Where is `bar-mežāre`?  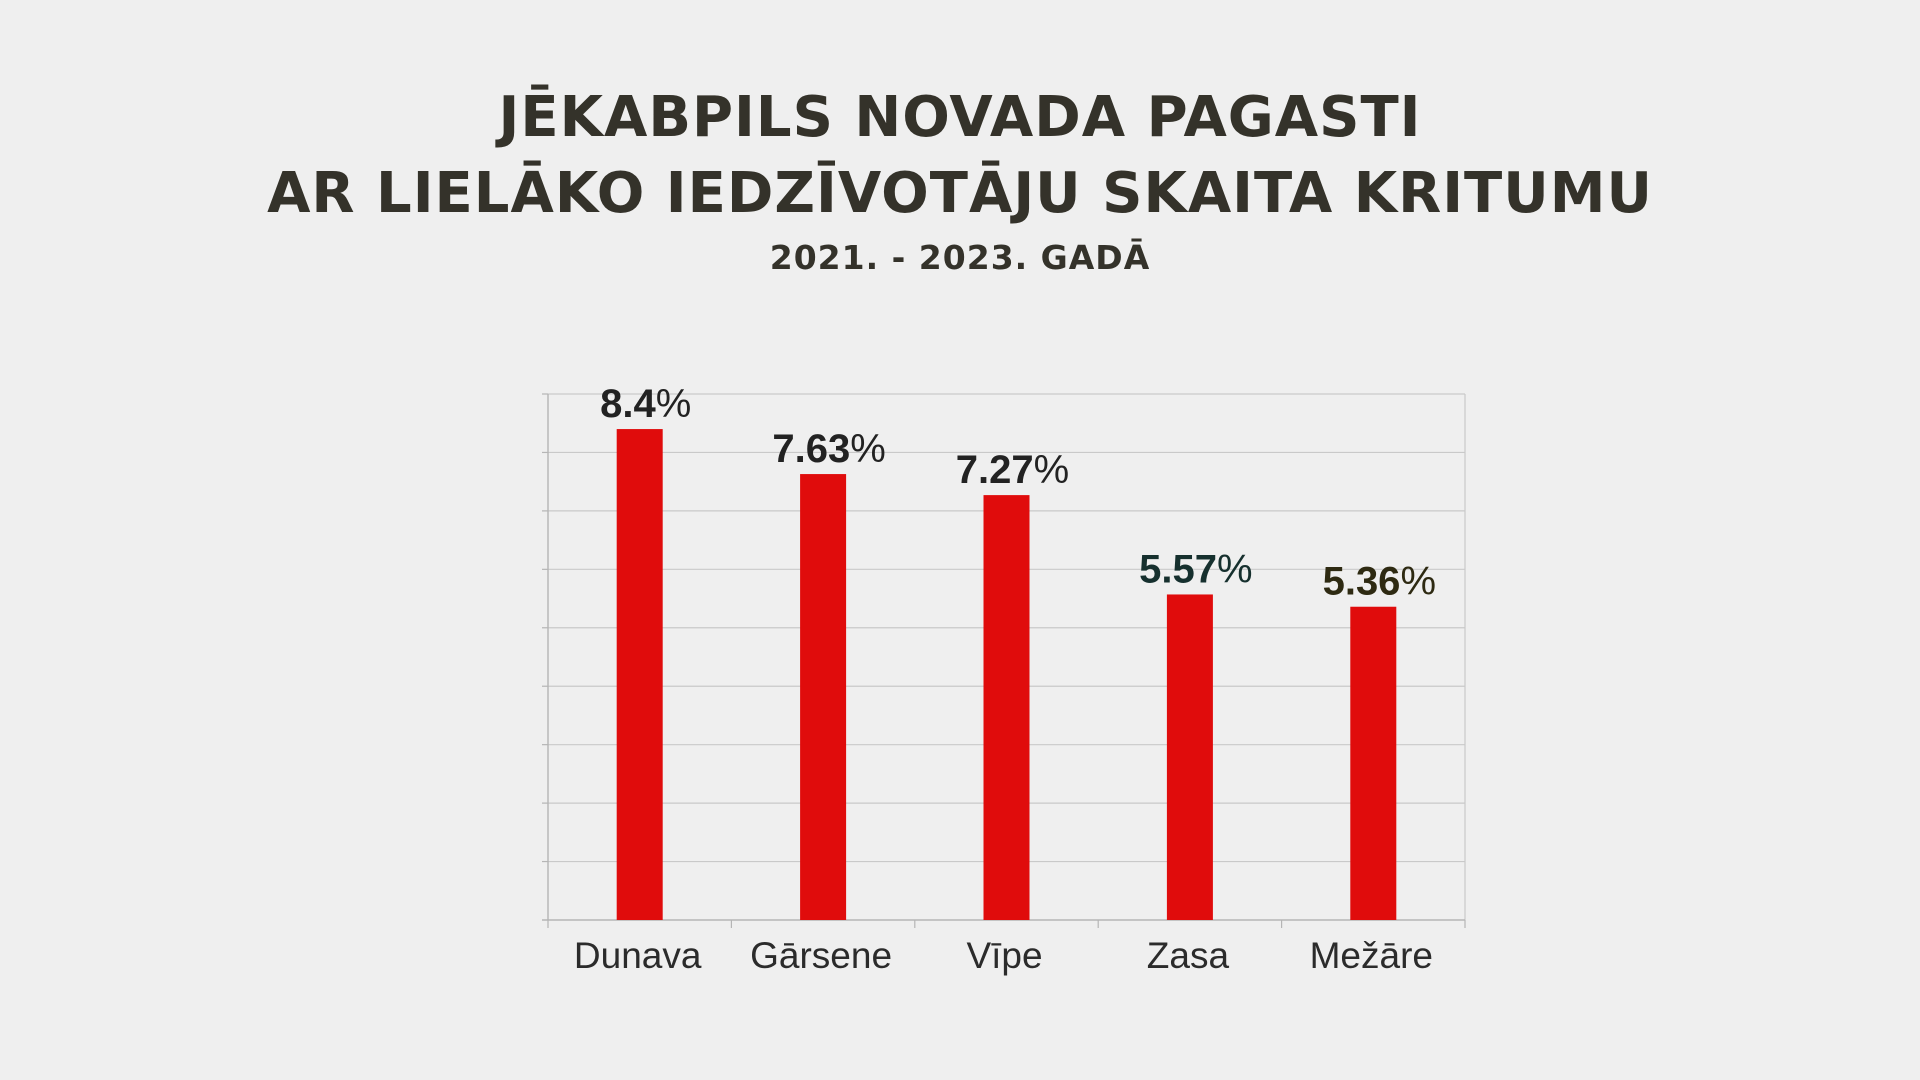
bar-mežāre is located at coordinates (1373, 763).